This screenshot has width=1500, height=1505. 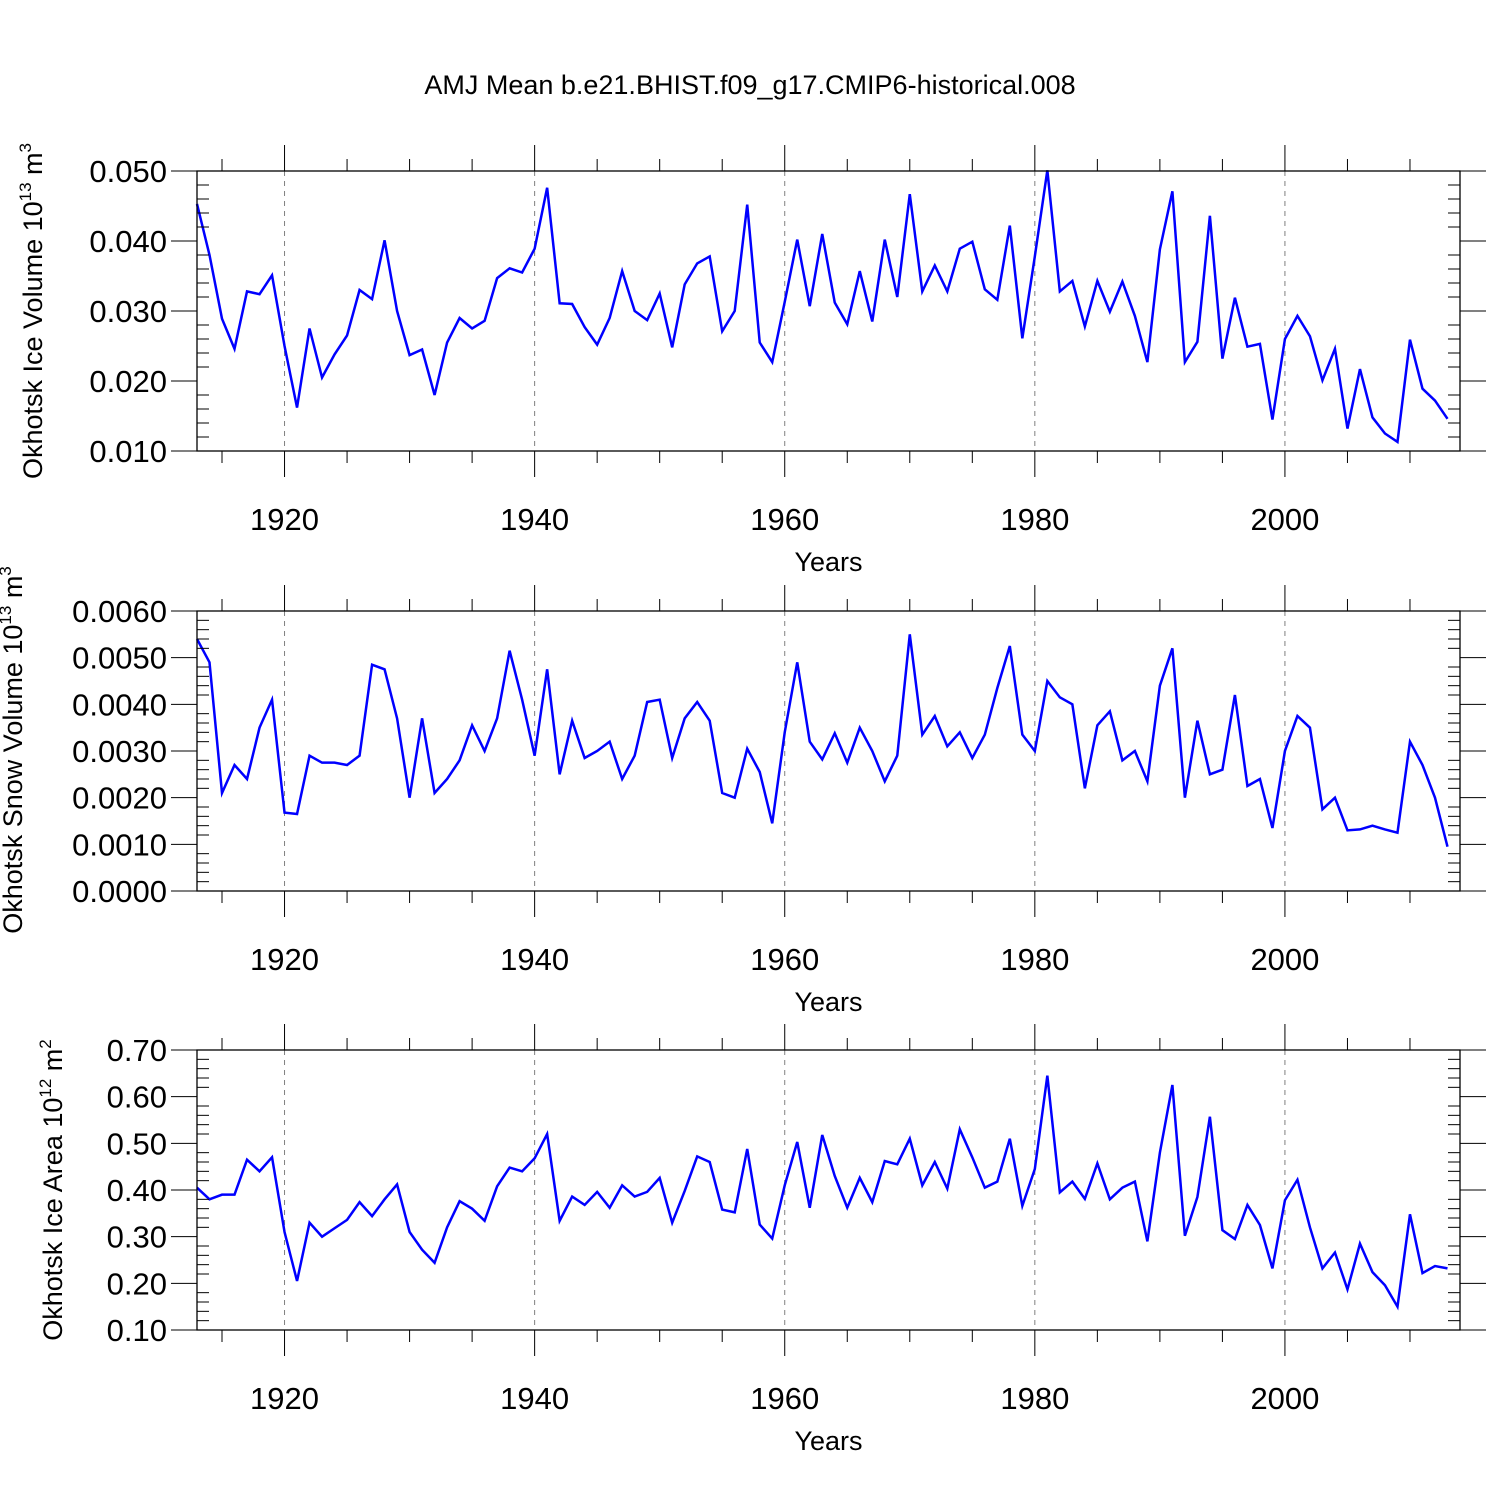 What do you see at coordinates (128, 171) in the screenshot?
I see `y-tick-label: 0.050` at bounding box center [128, 171].